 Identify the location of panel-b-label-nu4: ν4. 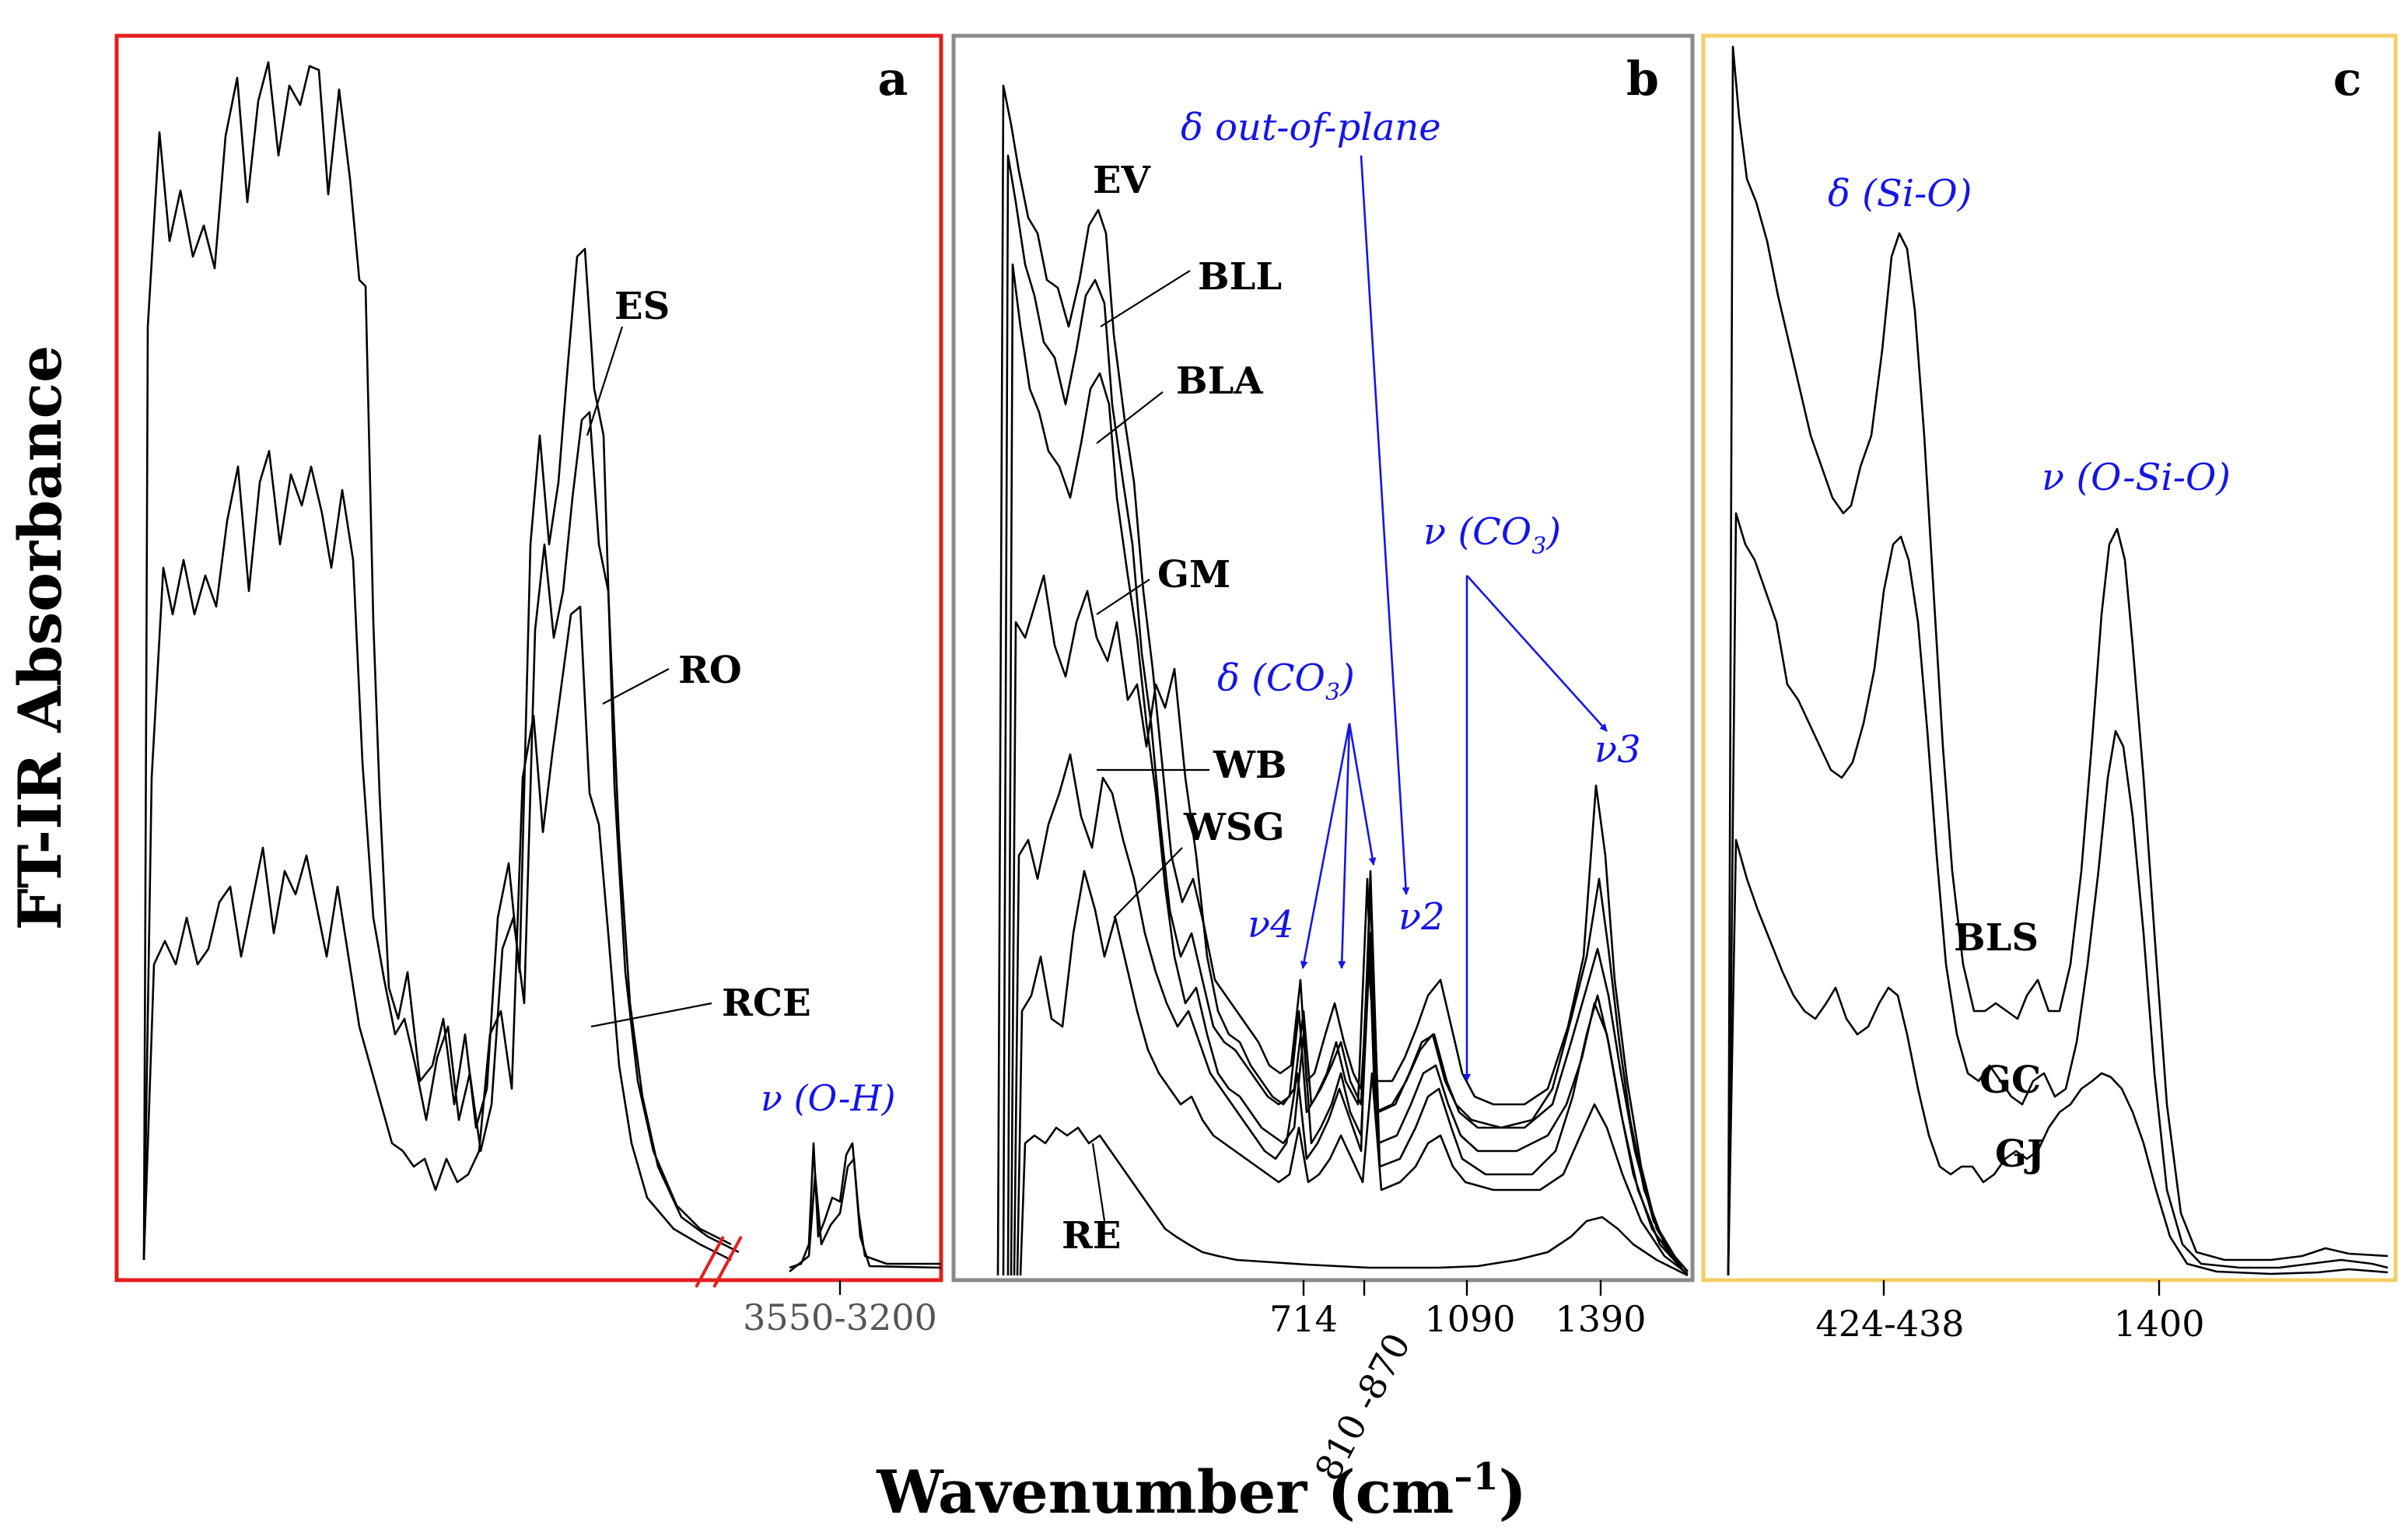
(1271, 925).